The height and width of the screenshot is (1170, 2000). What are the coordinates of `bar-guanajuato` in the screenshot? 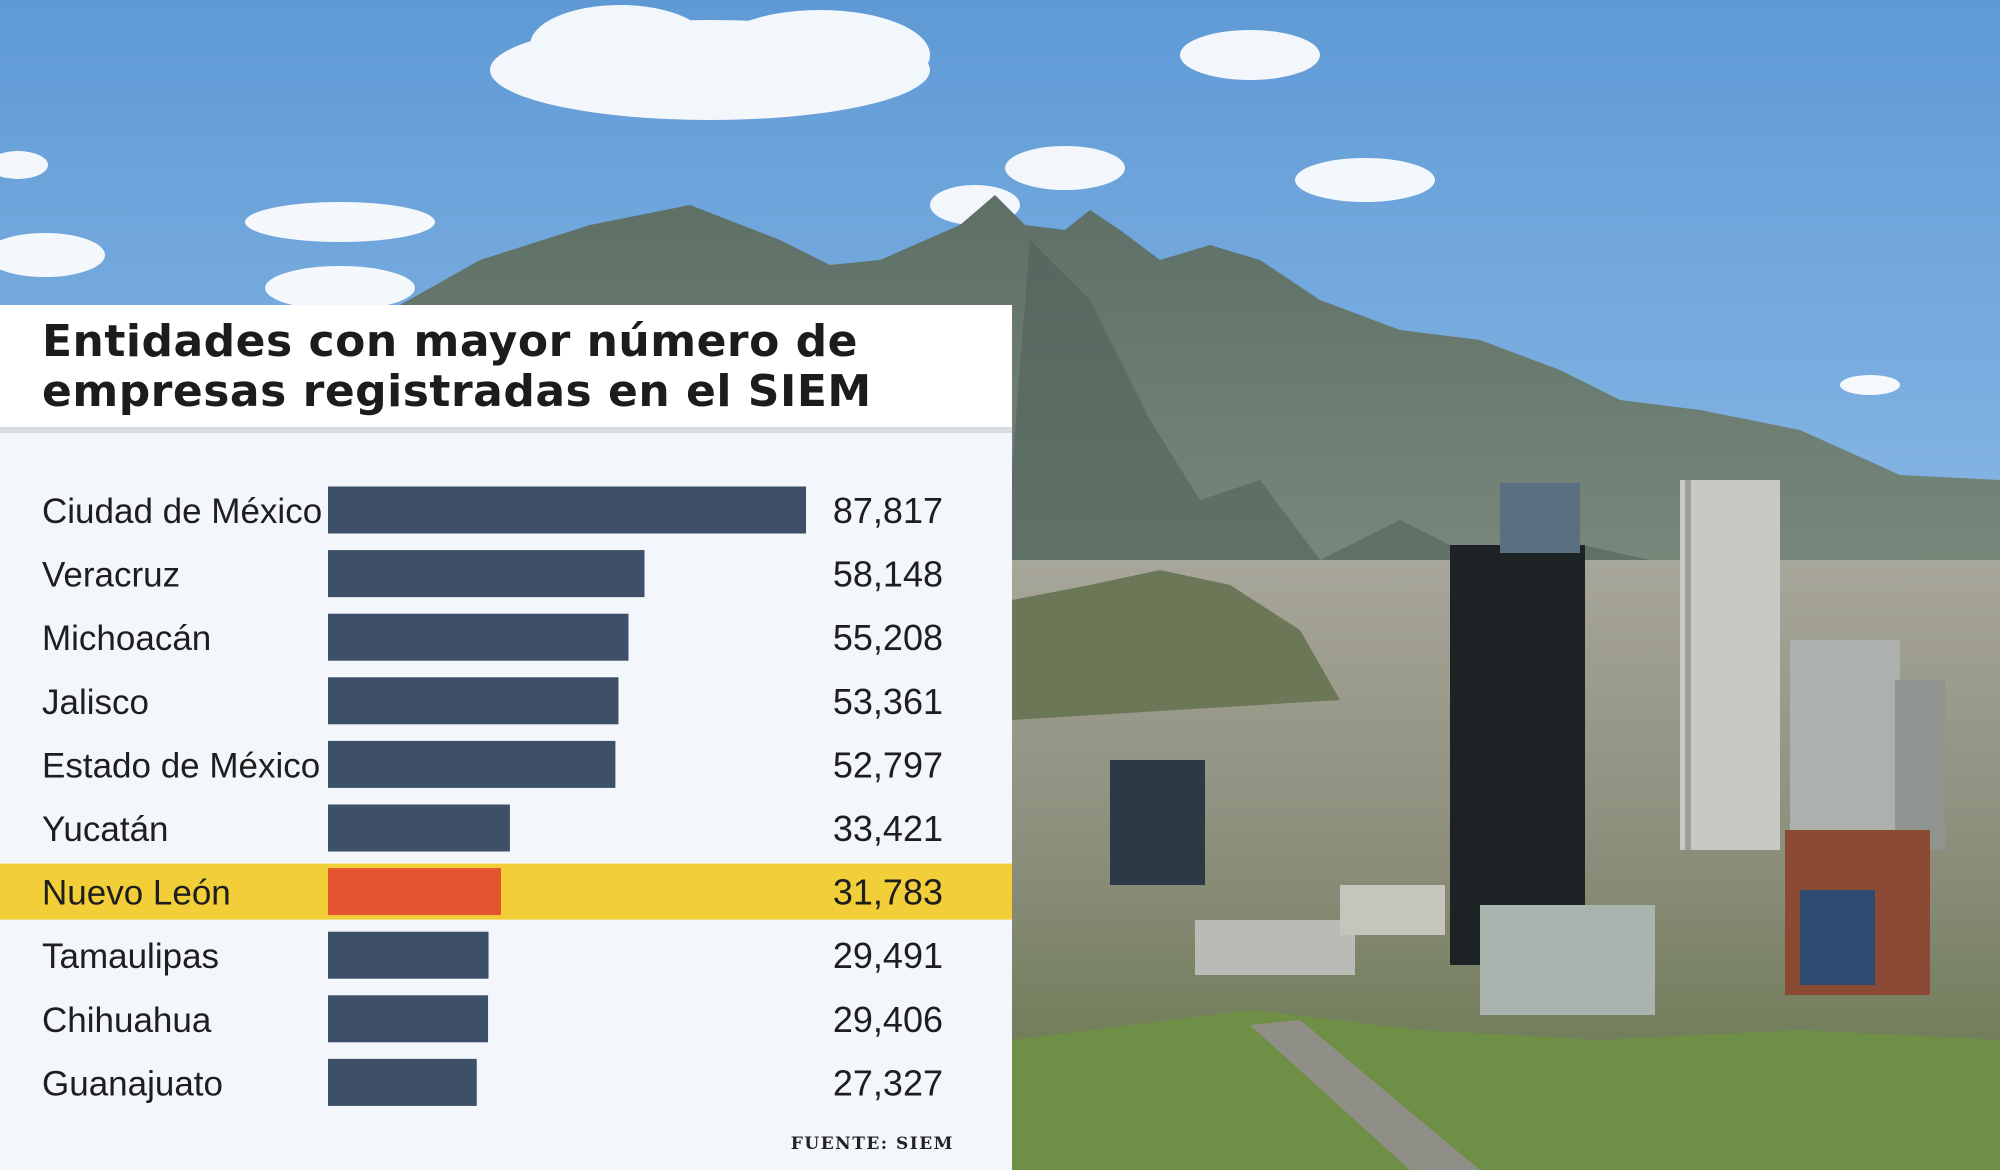 It's located at (402, 1082).